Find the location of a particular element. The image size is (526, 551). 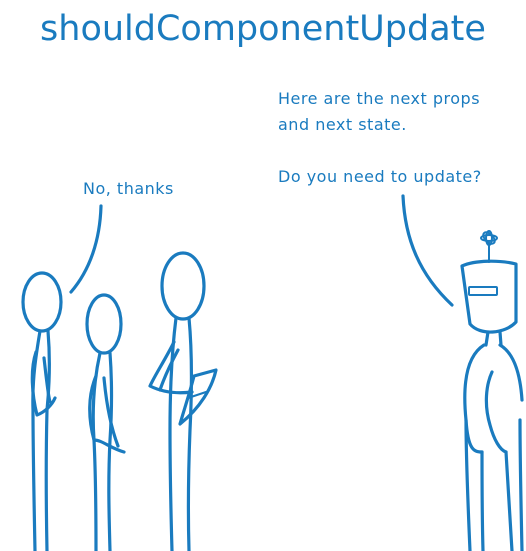

stick-figure-right-arm is located at coordinates (171, 367).